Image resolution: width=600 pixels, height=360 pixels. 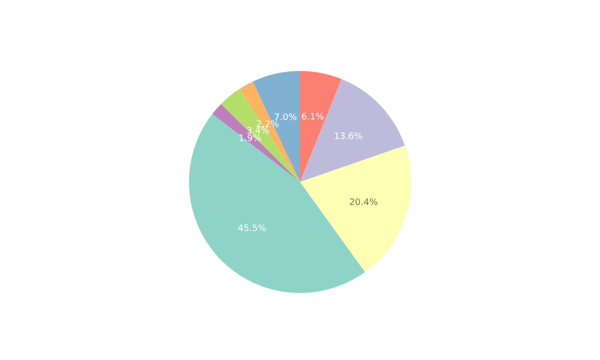 I want to click on data-label: 6.1%, so click(x=313, y=117).